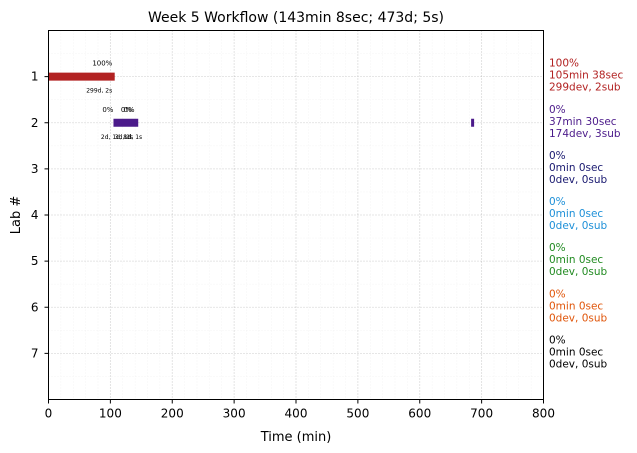 The width and height of the screenshot is (637, 453). Describe the element at coordinates (35, 77) in the screenshot. I see `y-tick-label: 1` at that location.